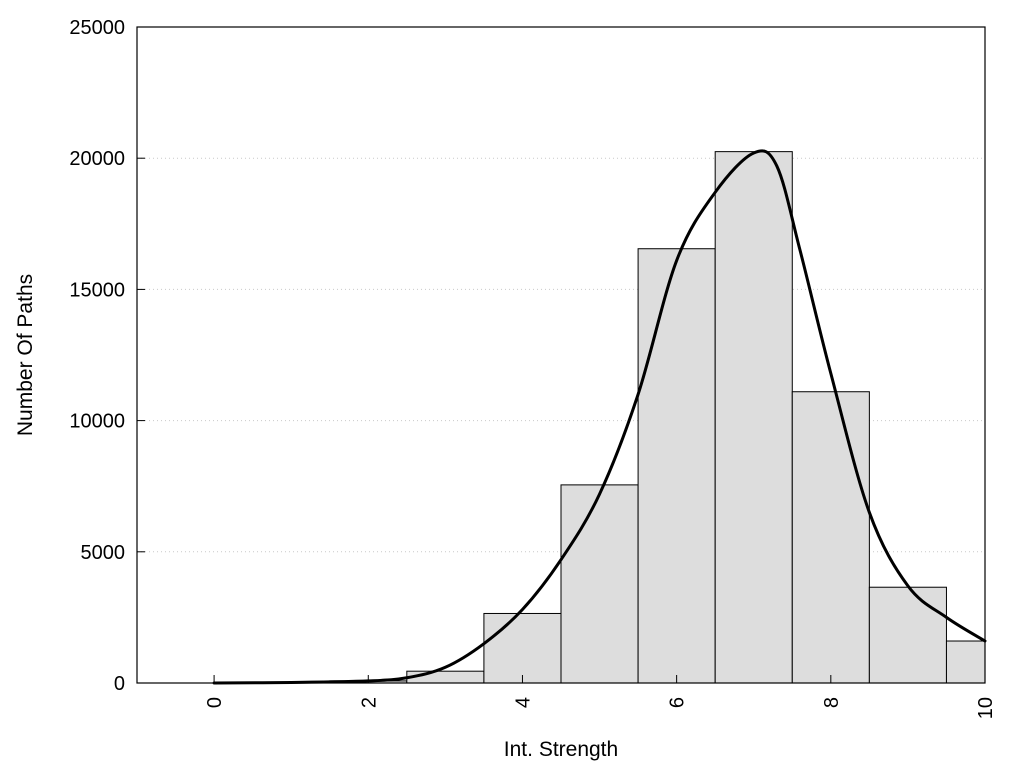 The image size is (1024, 768). I want to click on x-tick-label: 6, so click(678, 702).